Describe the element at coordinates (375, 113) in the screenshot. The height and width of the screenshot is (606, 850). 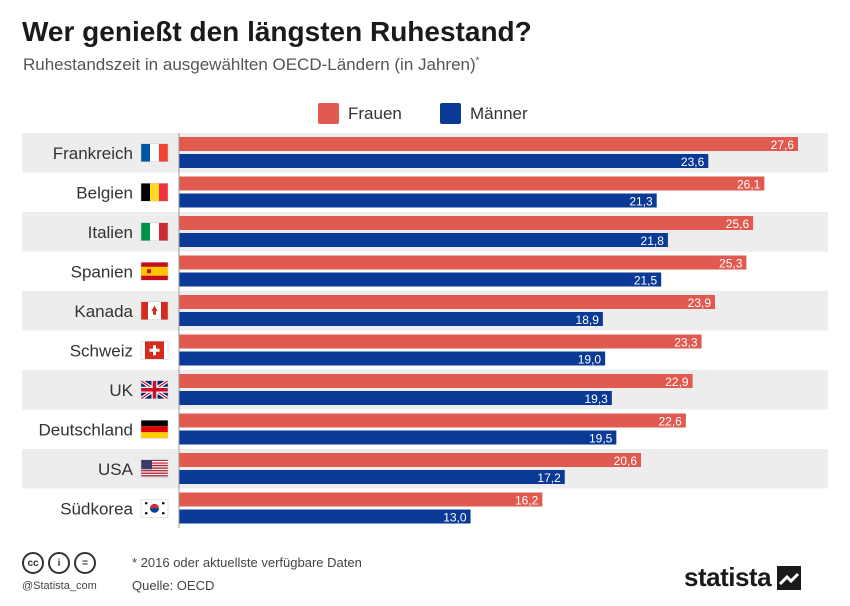
I see `legend-label-frauen: Frauen` at that location.